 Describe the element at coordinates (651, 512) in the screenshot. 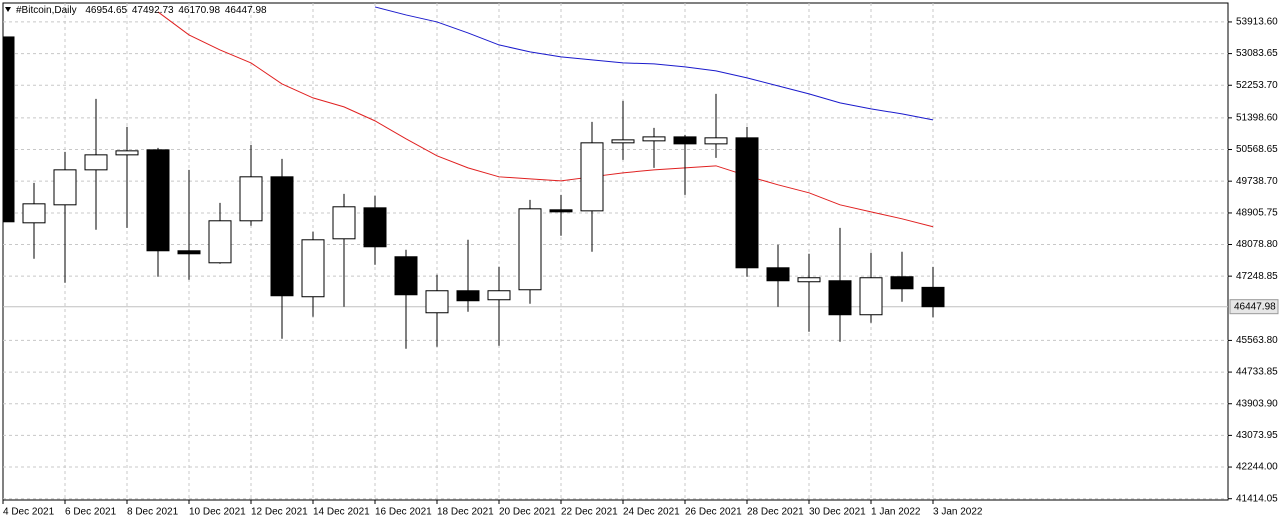

I see `x-tick-label: 24 Dec 2021` at that location.